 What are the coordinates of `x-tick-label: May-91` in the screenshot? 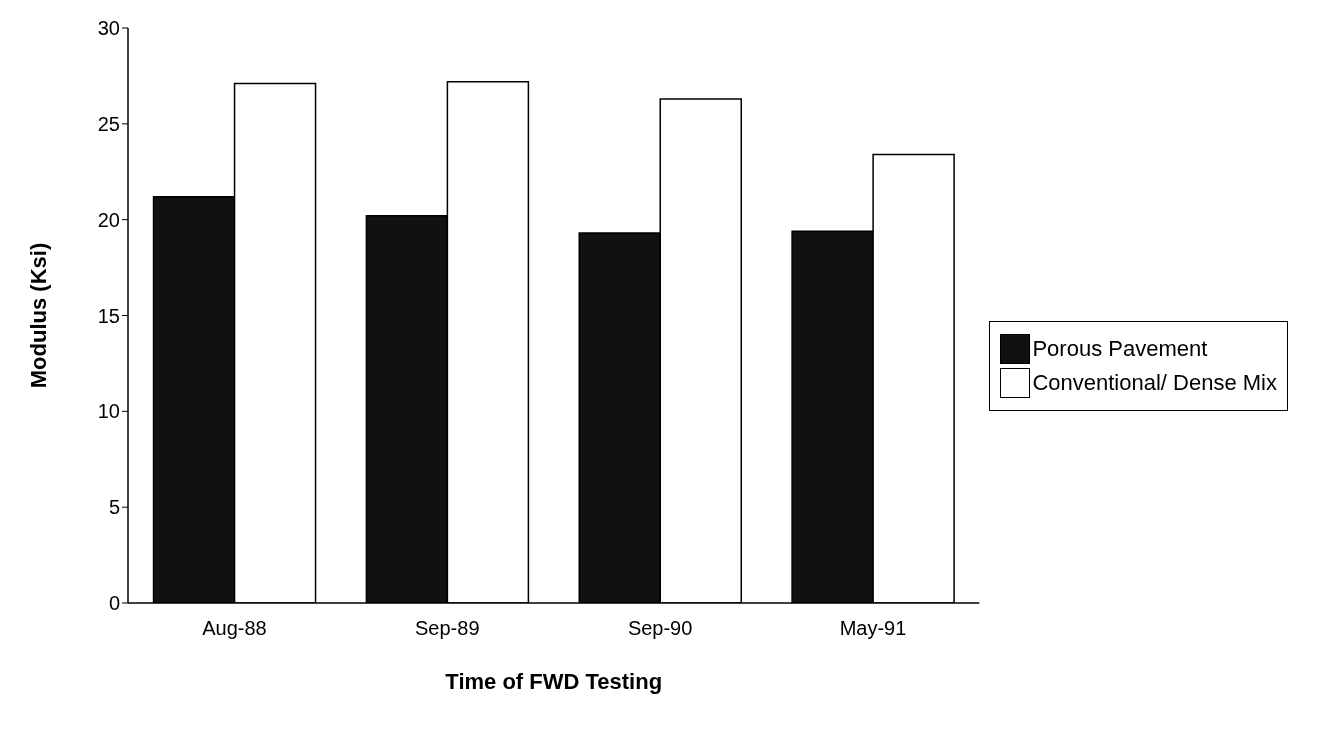 It's located at (873, 628).